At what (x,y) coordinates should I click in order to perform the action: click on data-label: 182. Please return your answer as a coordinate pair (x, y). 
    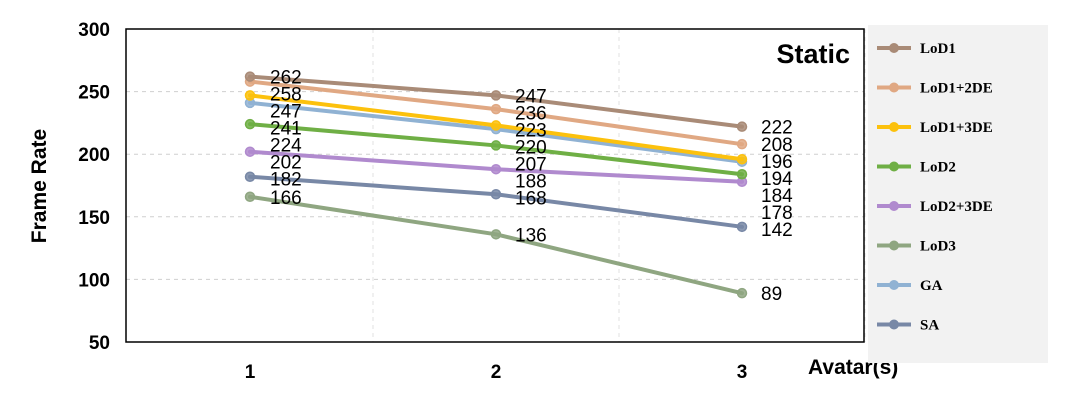
    Looking at the image, I should click on (286, 180).